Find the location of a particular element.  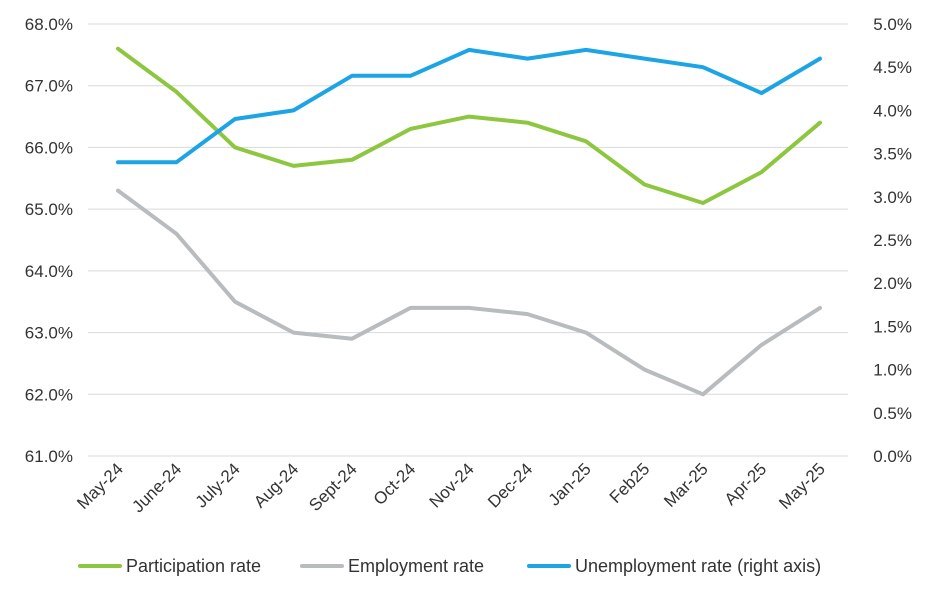

y-right-tick-label: 1.0% is located at coordinates (892, 370).